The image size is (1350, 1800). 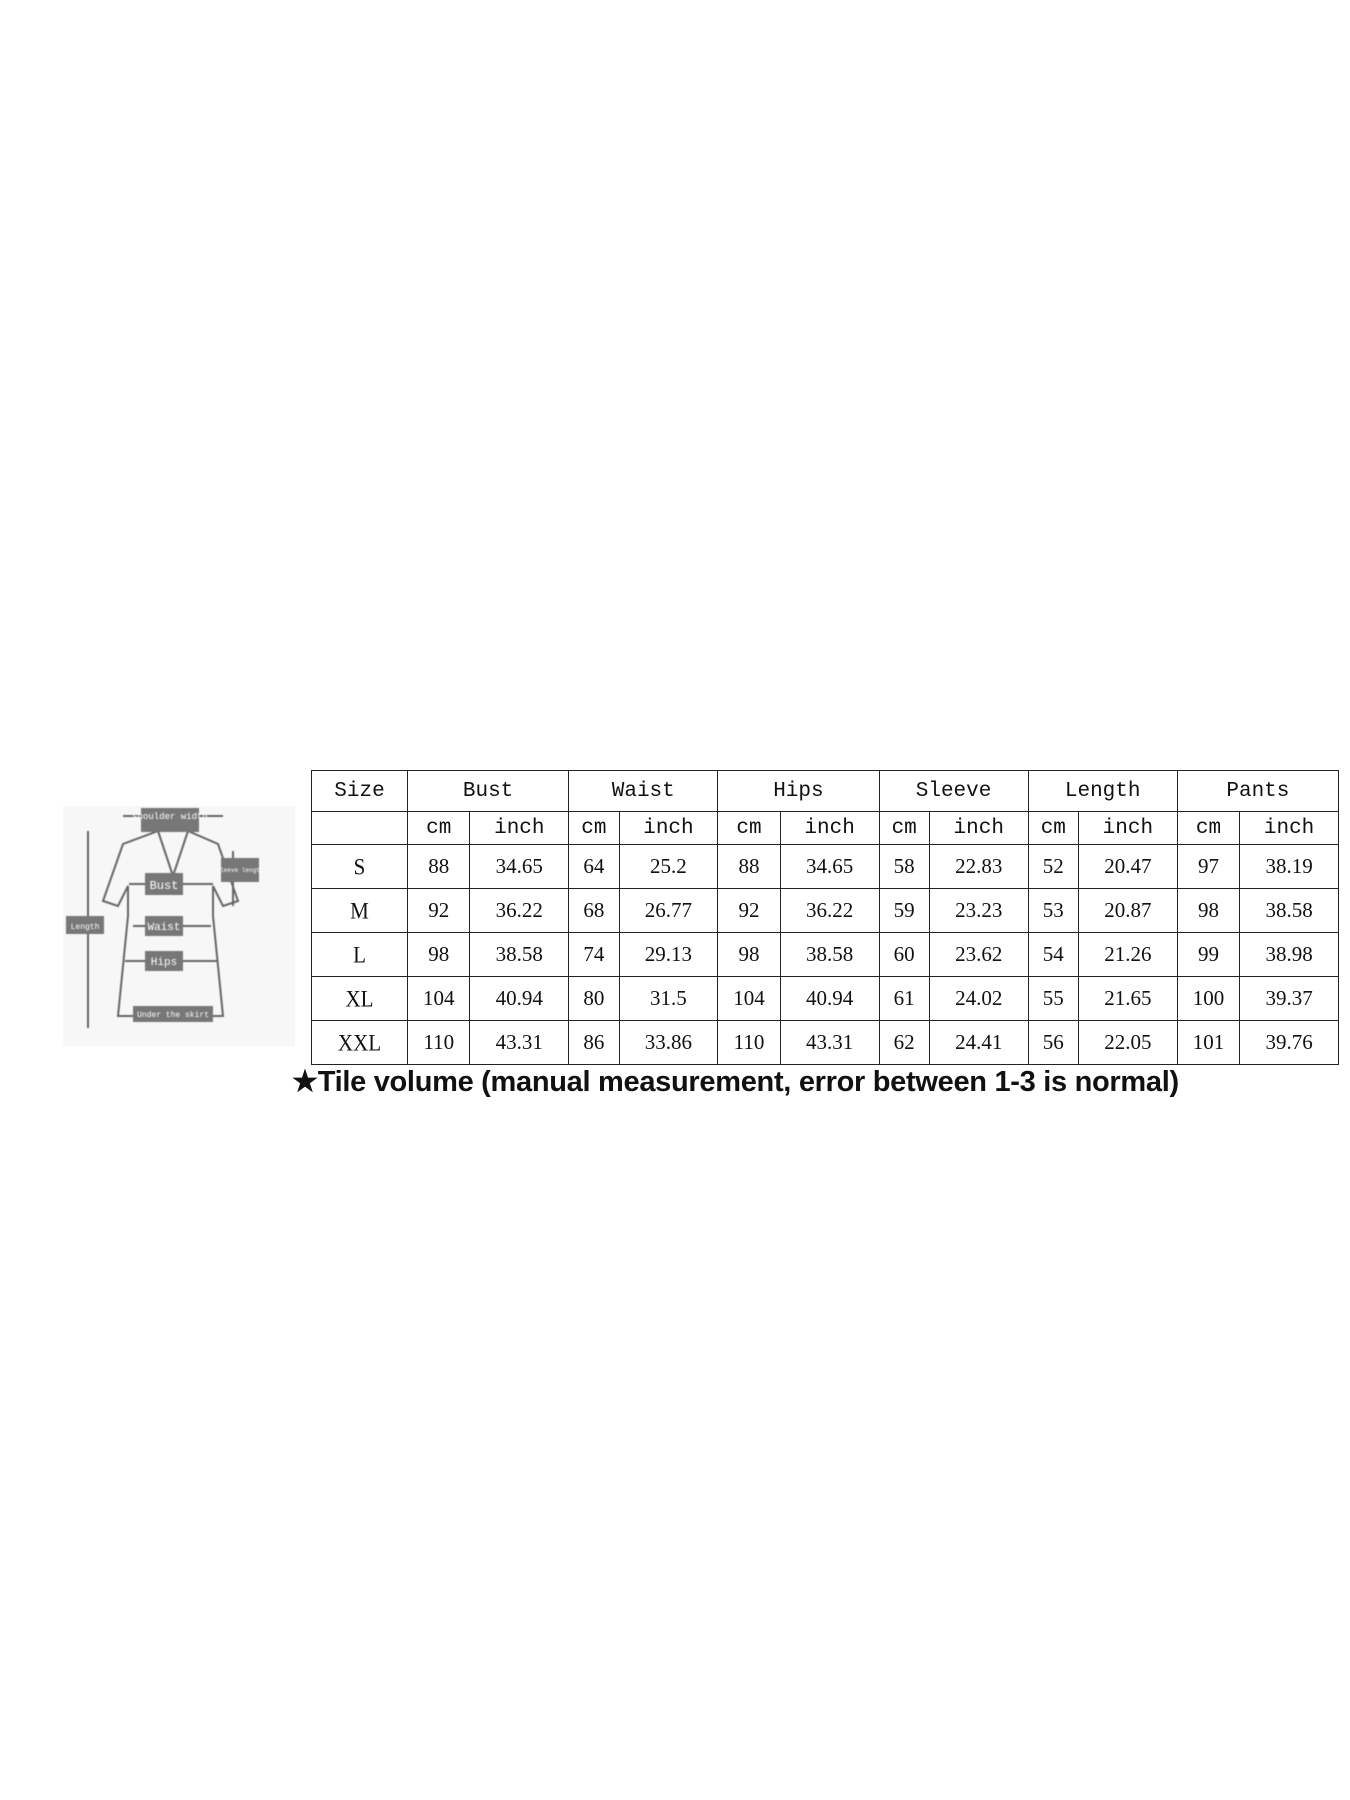 What do you see at coordinates (359, 791) in the screenshot?
I see `size-header: Size` at bounding box center [359, 791].